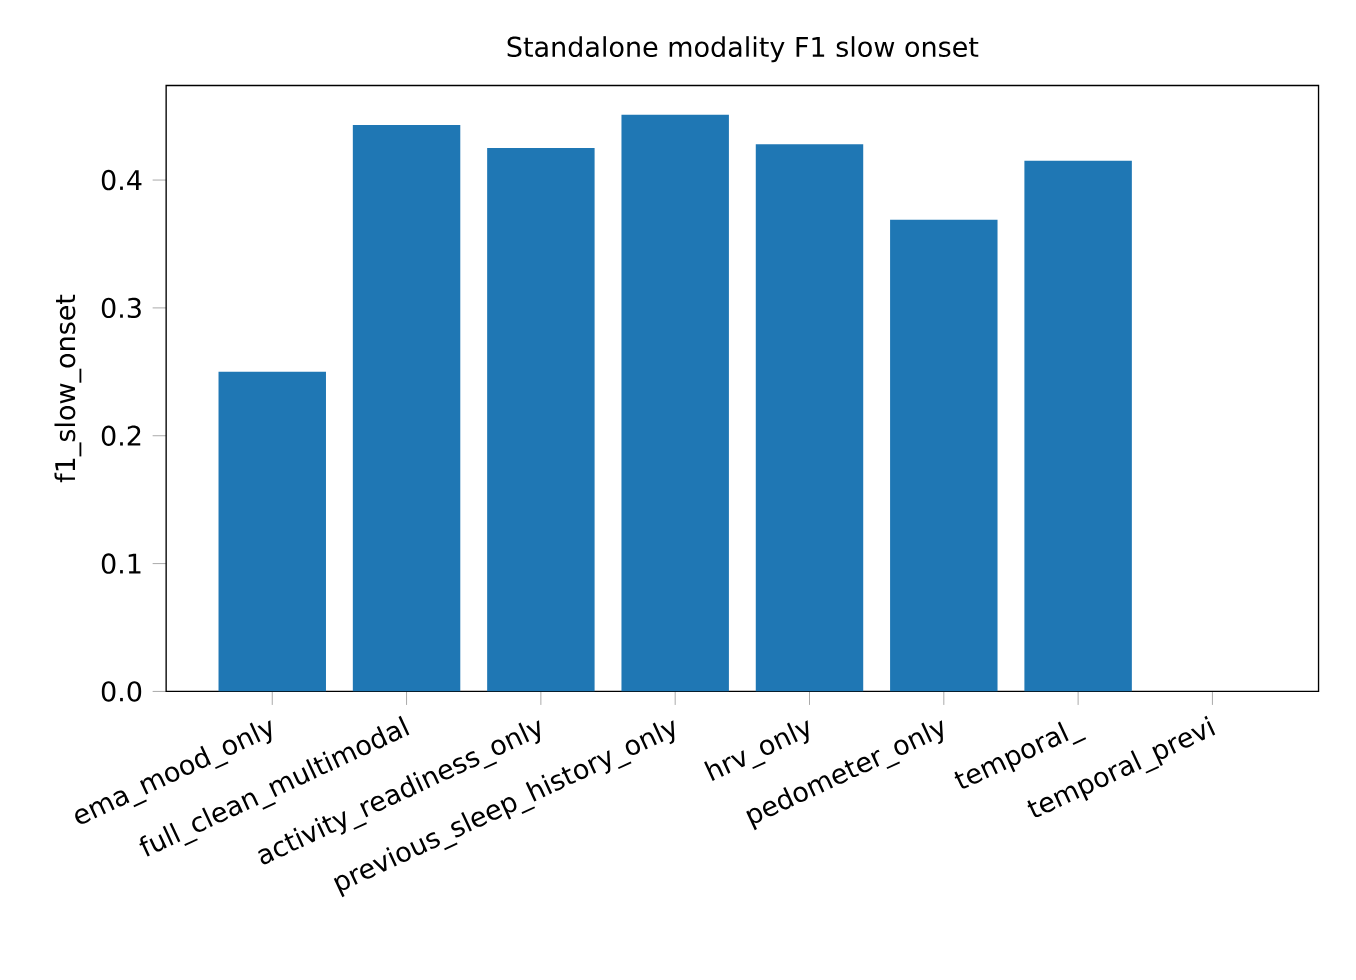 The image size is (1356, 980). I want to click on chart-title: Standalone modality F1 slow onset, so click(743, 49).